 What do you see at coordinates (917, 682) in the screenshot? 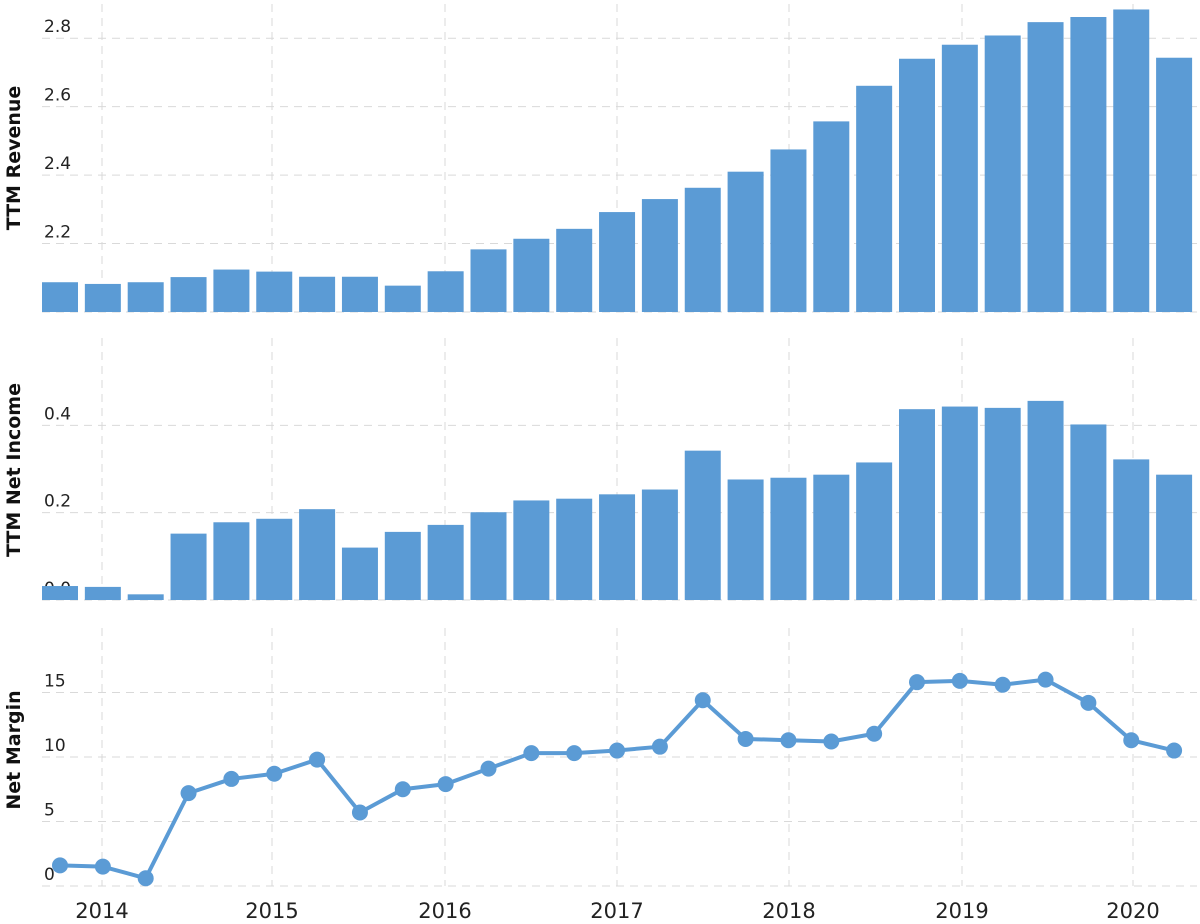
I see `point-2018-Q4` at bounding box center [917, 682].